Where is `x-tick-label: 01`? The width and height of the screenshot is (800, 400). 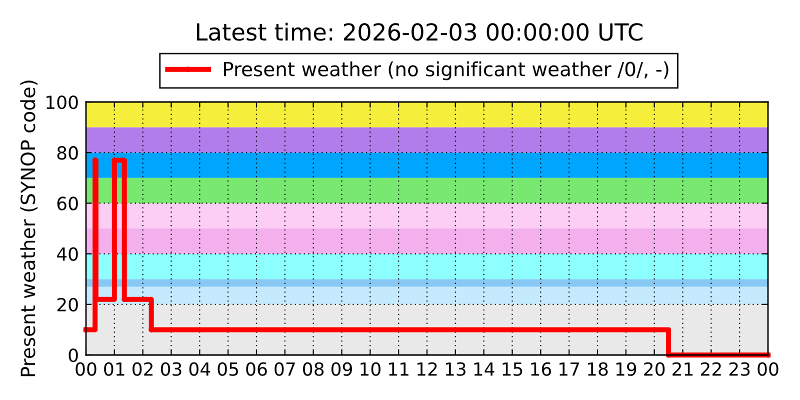
x-tick-label: 01 is located at coordinates (114, 369).